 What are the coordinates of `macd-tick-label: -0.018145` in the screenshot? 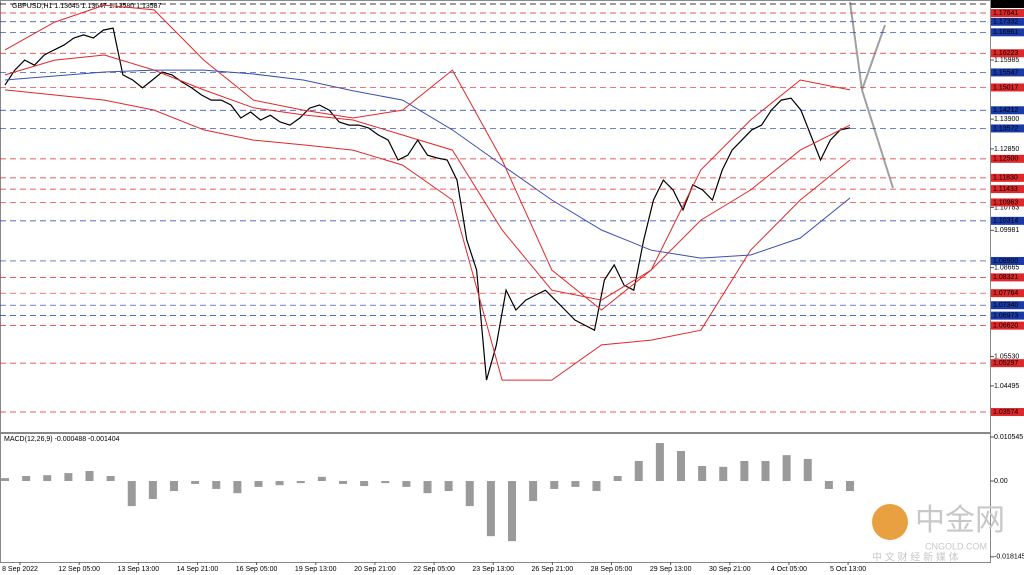 It's located at (1009, 557).